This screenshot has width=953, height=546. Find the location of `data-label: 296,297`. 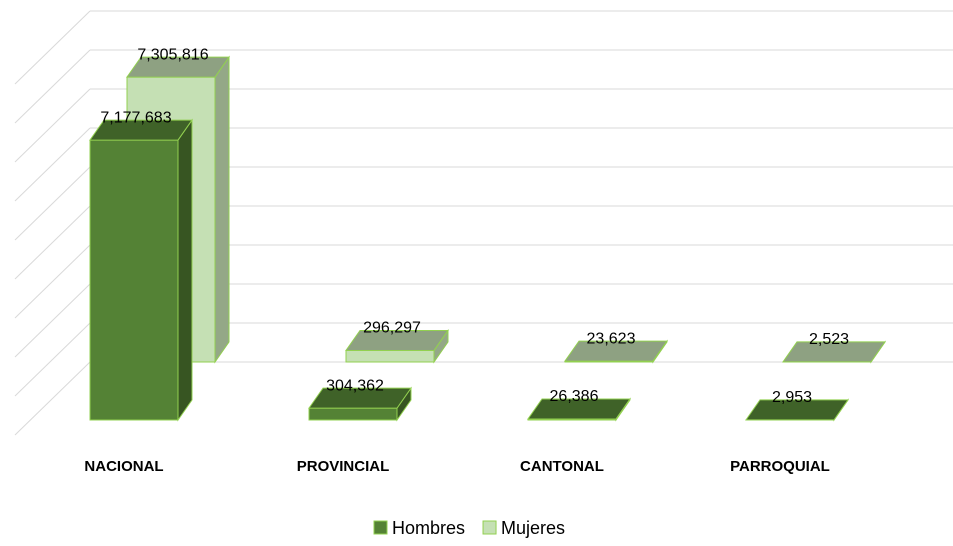

data-label: 296,297 is located at coordinates (392, 328).